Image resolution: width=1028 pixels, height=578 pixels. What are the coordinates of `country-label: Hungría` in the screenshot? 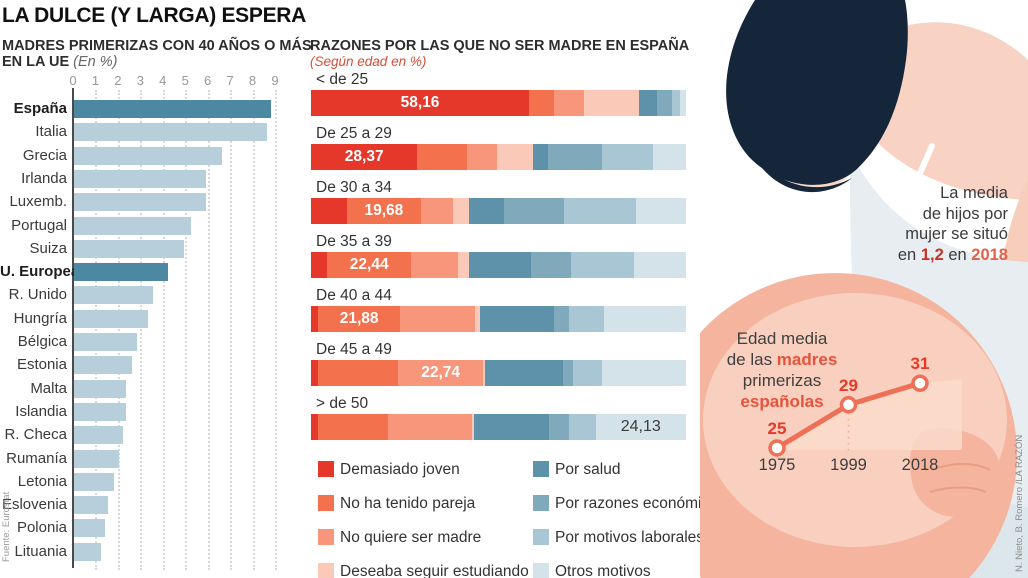 It's located at (40, 318).